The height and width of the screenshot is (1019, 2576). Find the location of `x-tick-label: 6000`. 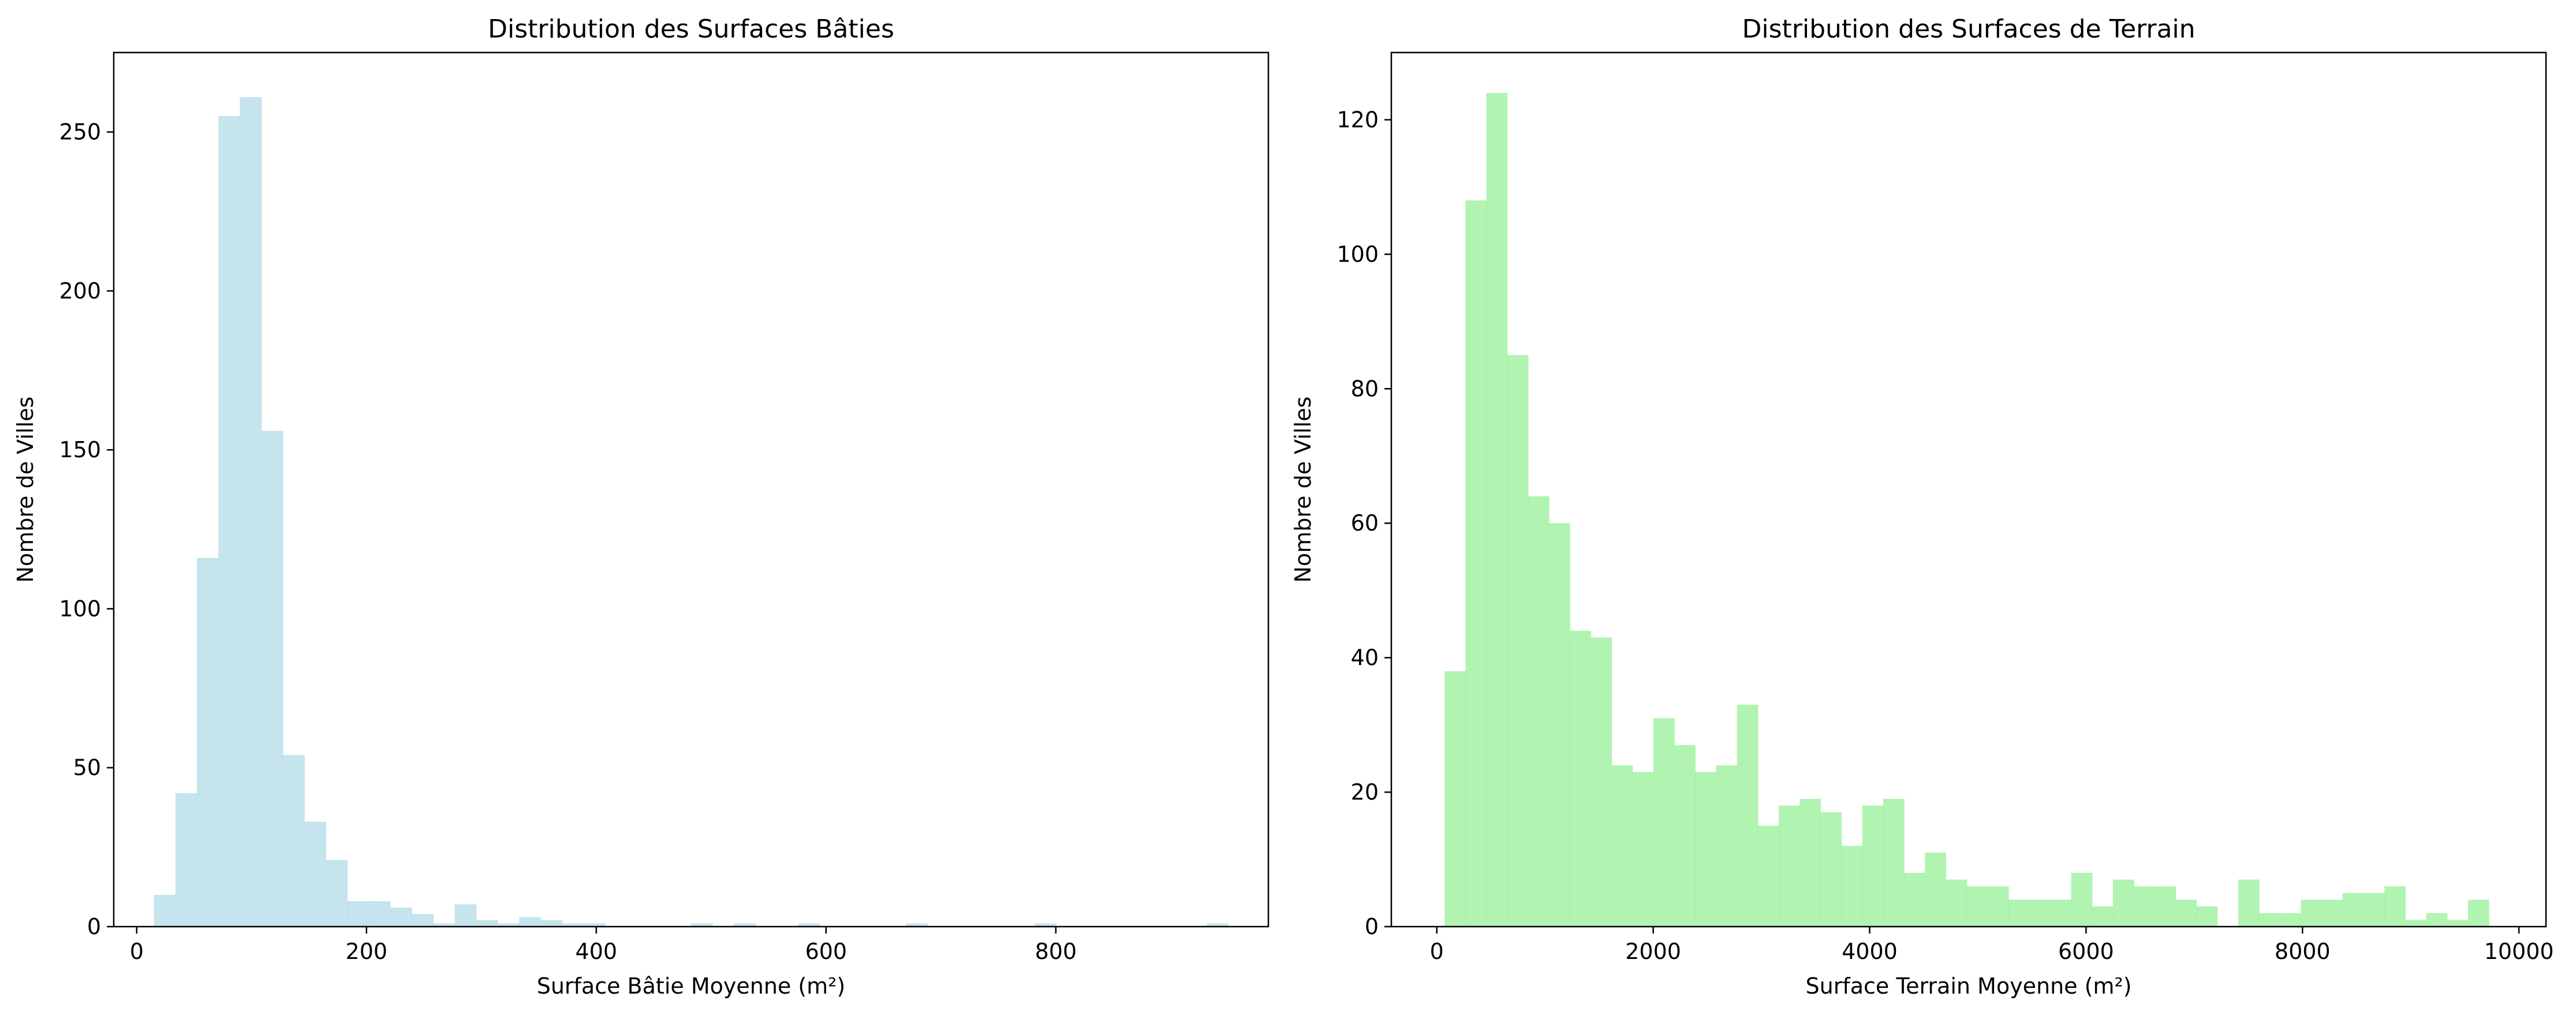

x-tick-label: 6000 is located at coordinates (2086, 952).